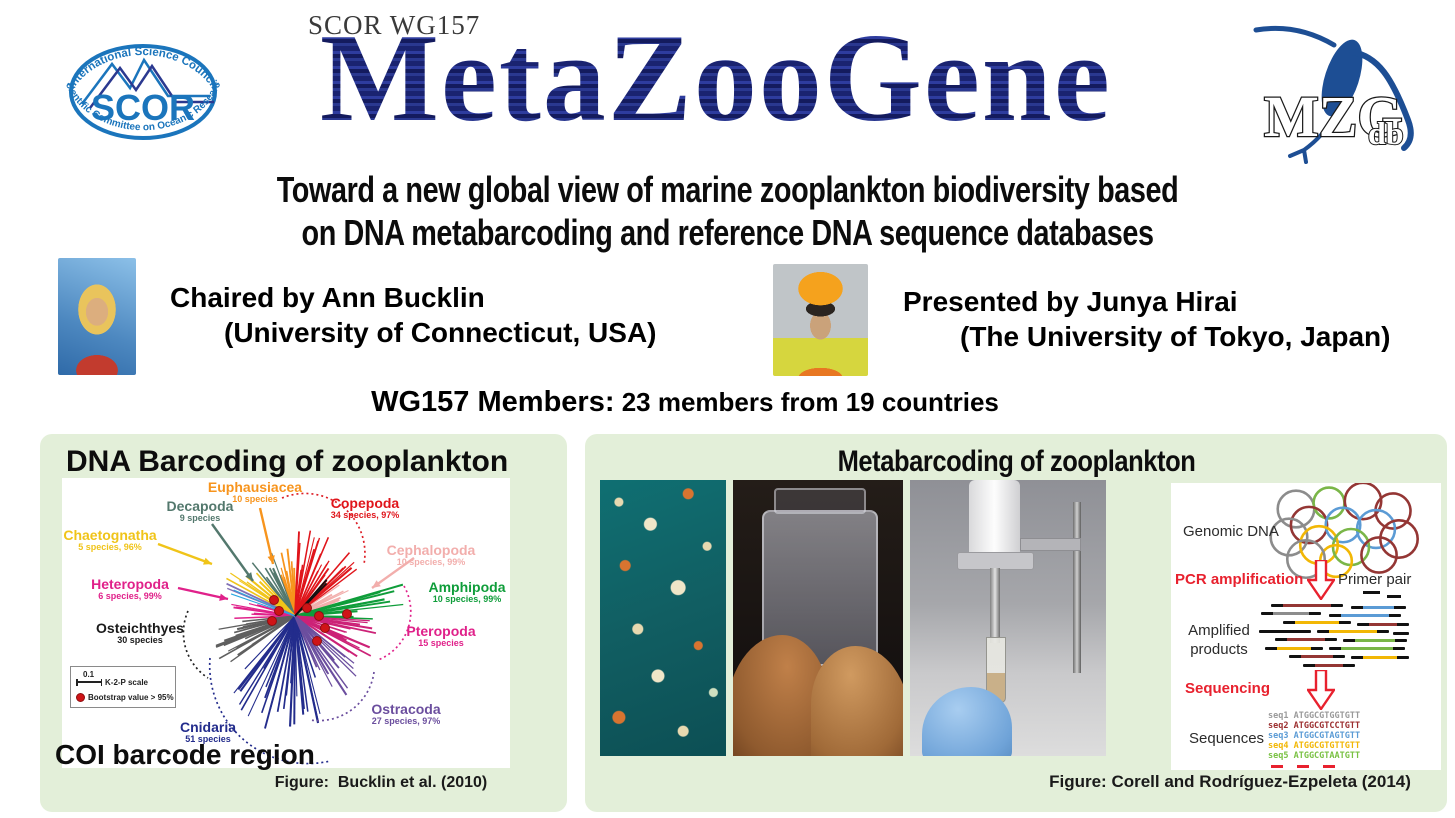 This screenshot has width=1455, height=818. What do you see at coordinates (1375, 579) in the screenshot?
I see `primer-pair-label: Primer pair` at bounding box center [1375, 579].